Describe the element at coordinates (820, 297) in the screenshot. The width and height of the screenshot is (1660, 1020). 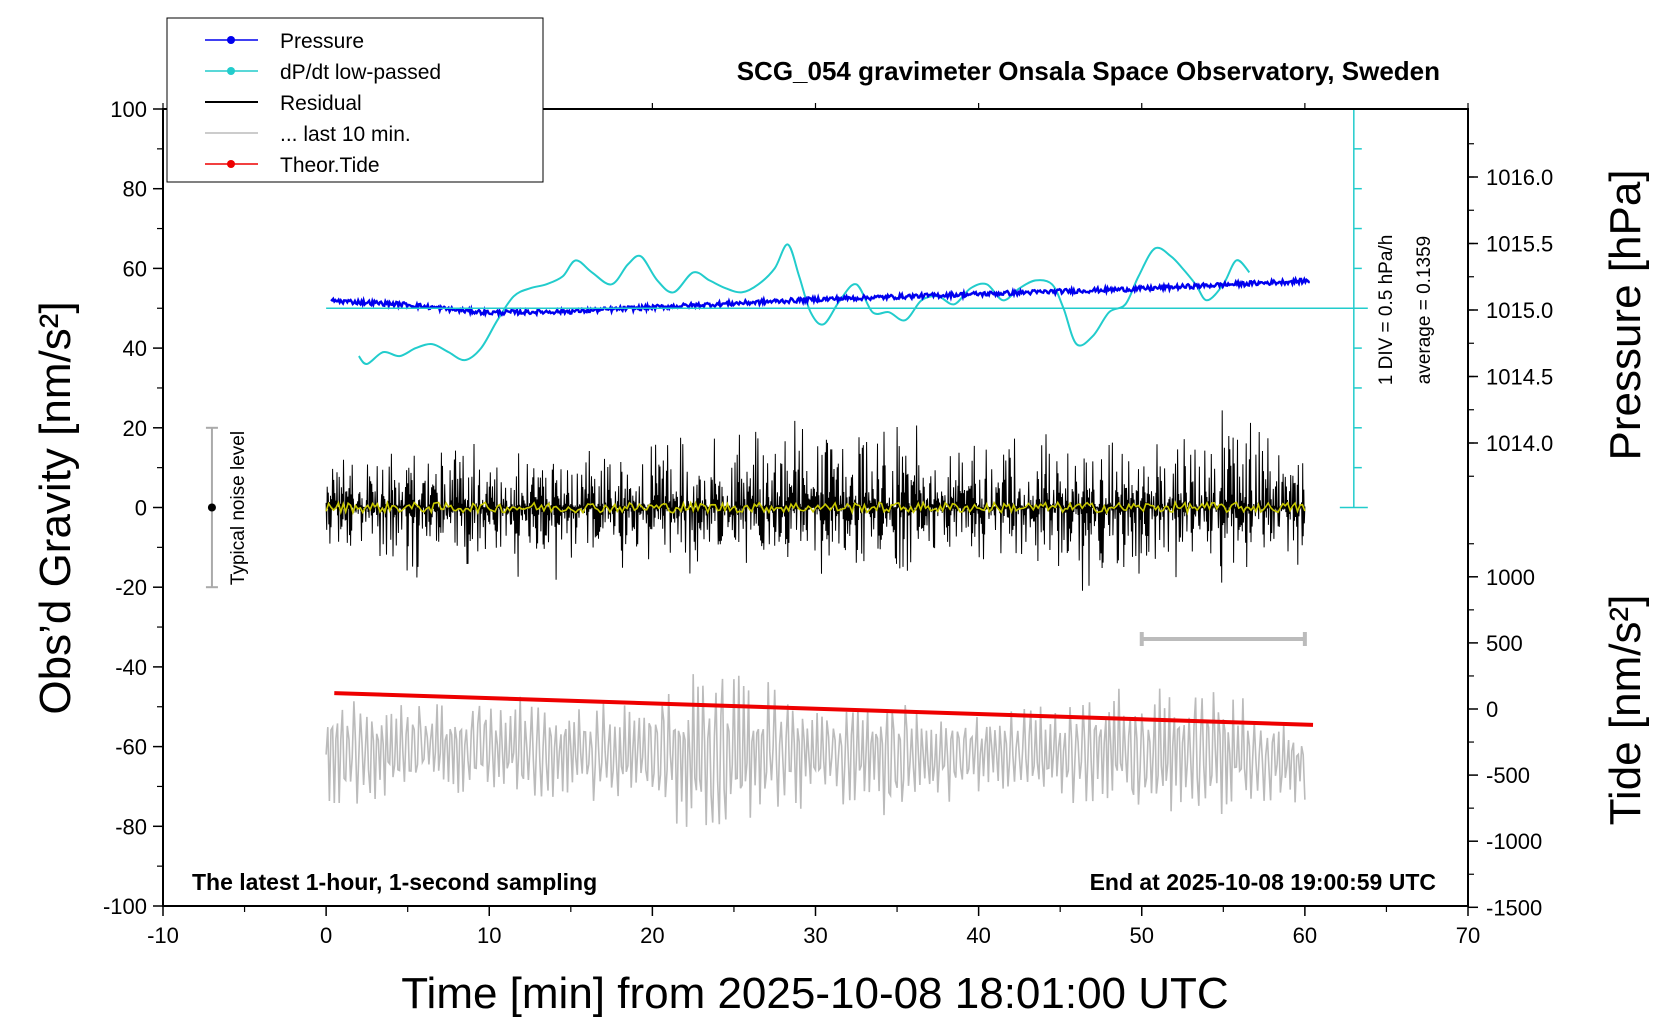
I see `series-pressure` at that location.